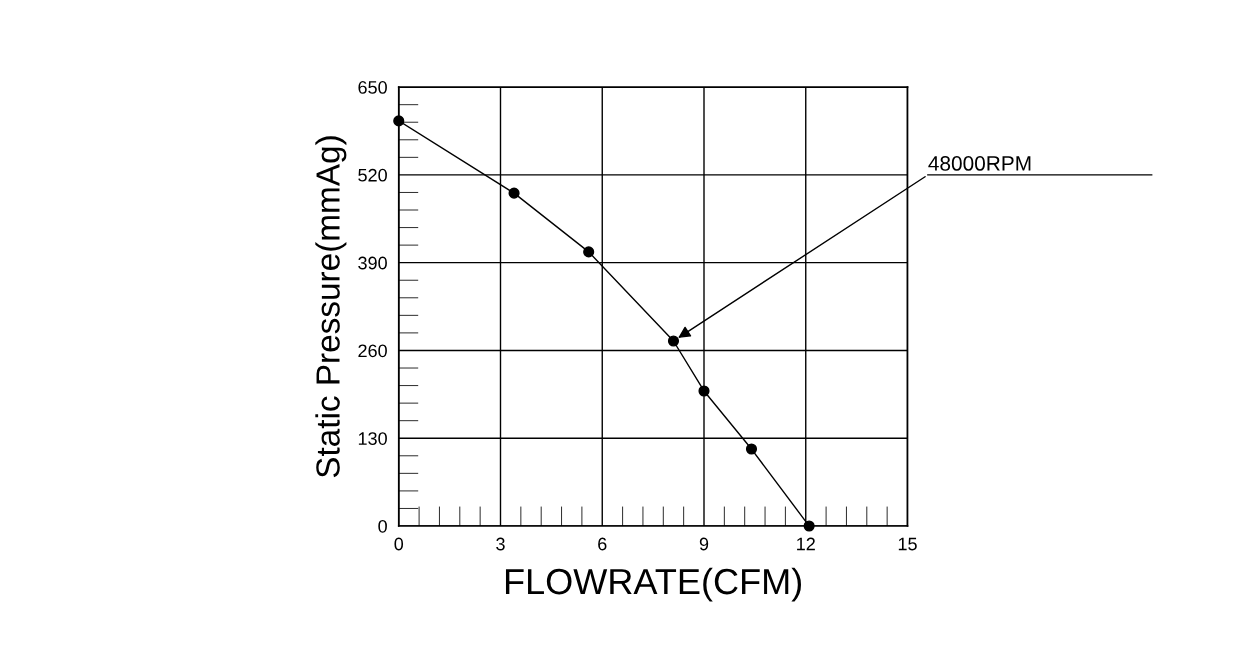 The height and width of the screenshot is (660, 1250). What do you see at coordinates (979, 163) in the screenshot?
I see `annotation: 48000RPM` at bounding box center [979, 163].